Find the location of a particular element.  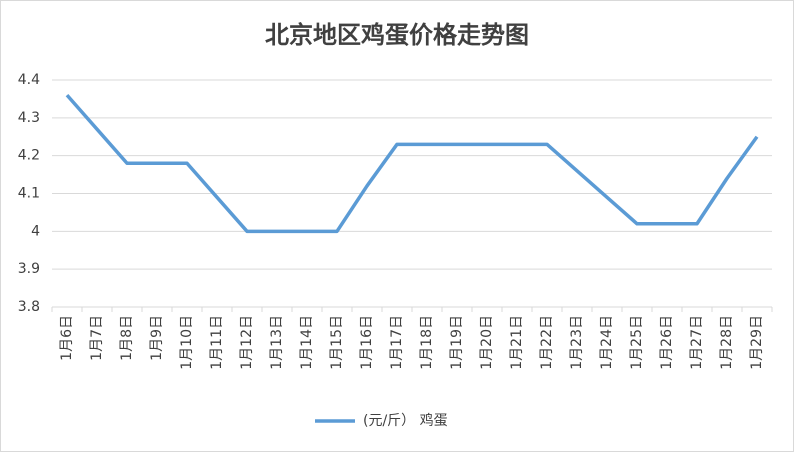

x-tick-label: 1月20日 is located at coordinates (487, 342).